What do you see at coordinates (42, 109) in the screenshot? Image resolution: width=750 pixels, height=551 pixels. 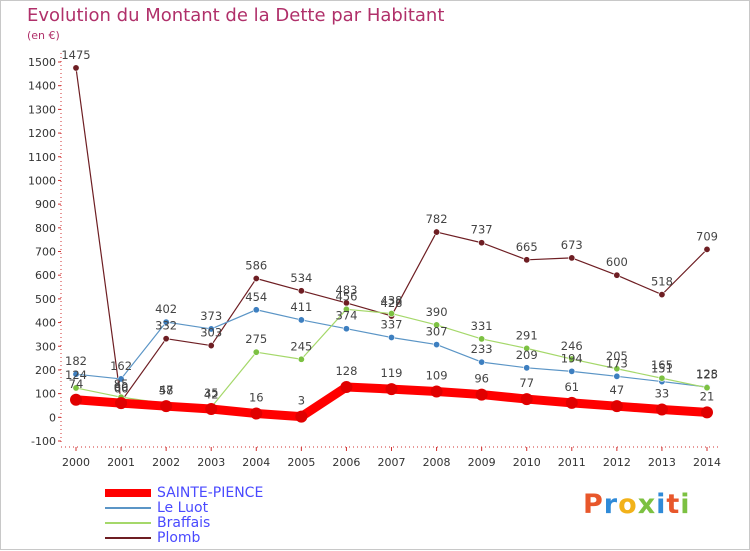 I see `y-tick-label: 1300` at bounding box center [42, 109].